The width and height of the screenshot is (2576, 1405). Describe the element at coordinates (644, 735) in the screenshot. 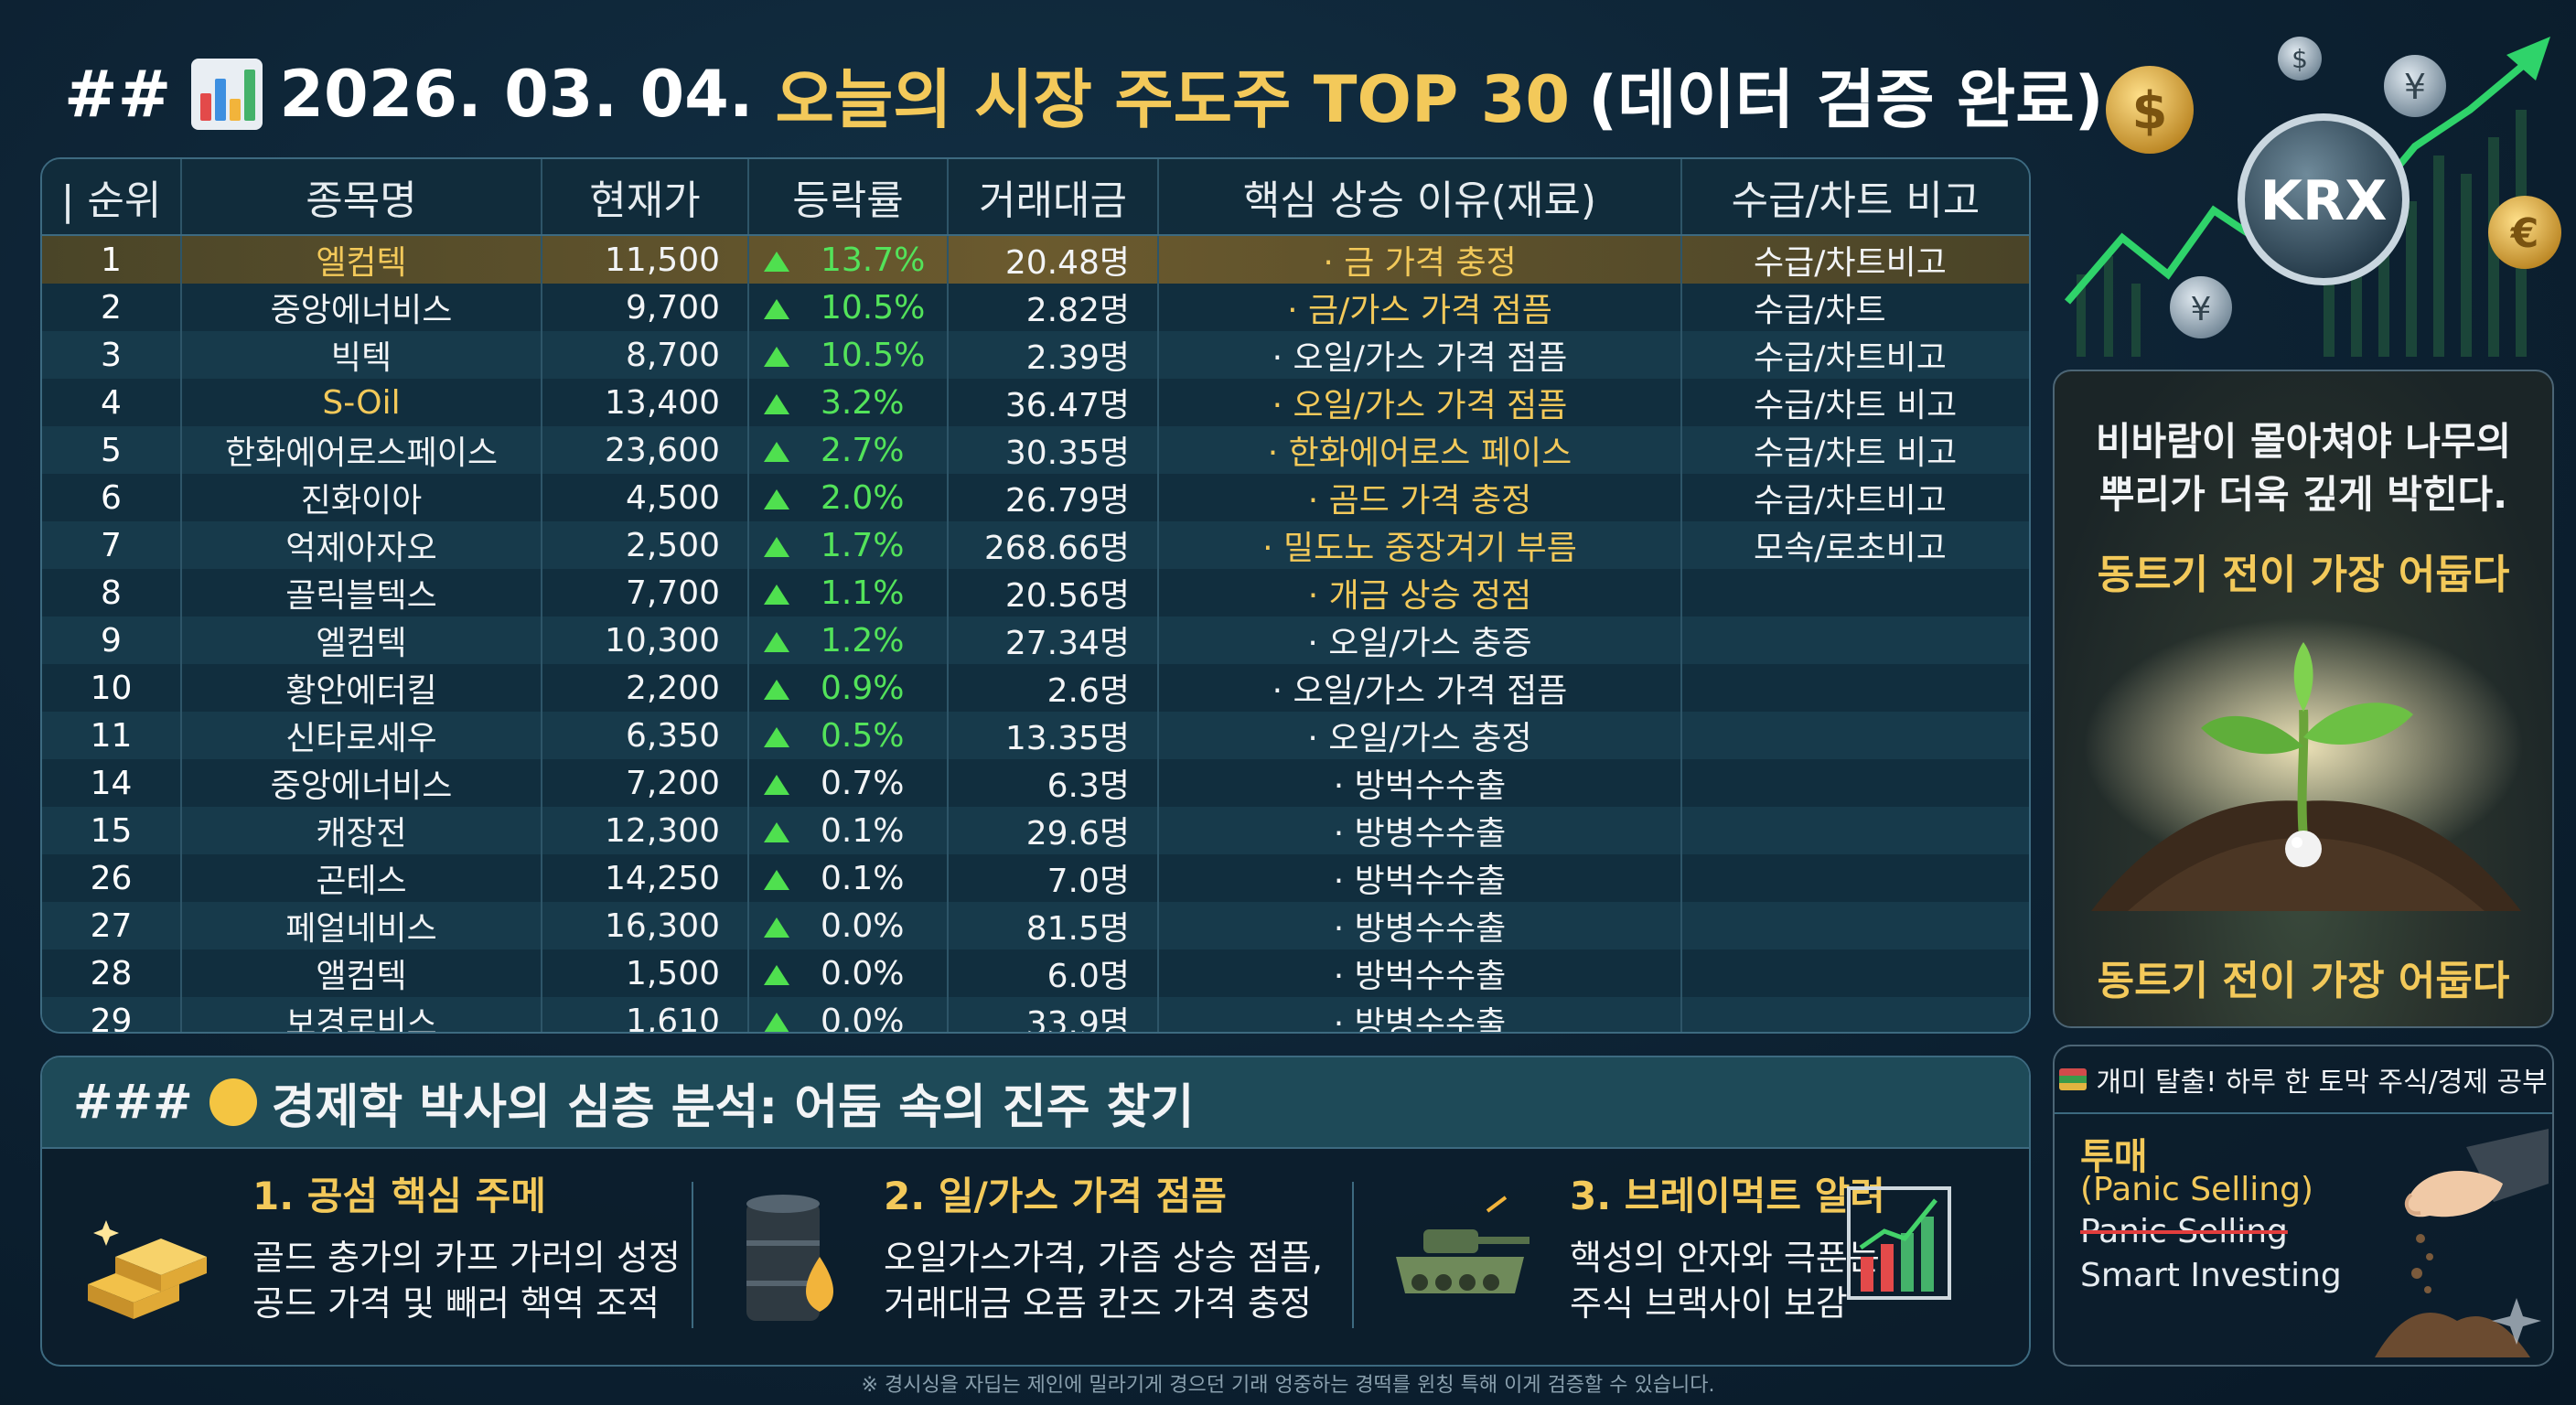

I see `cell-price: 6,350` at that location.